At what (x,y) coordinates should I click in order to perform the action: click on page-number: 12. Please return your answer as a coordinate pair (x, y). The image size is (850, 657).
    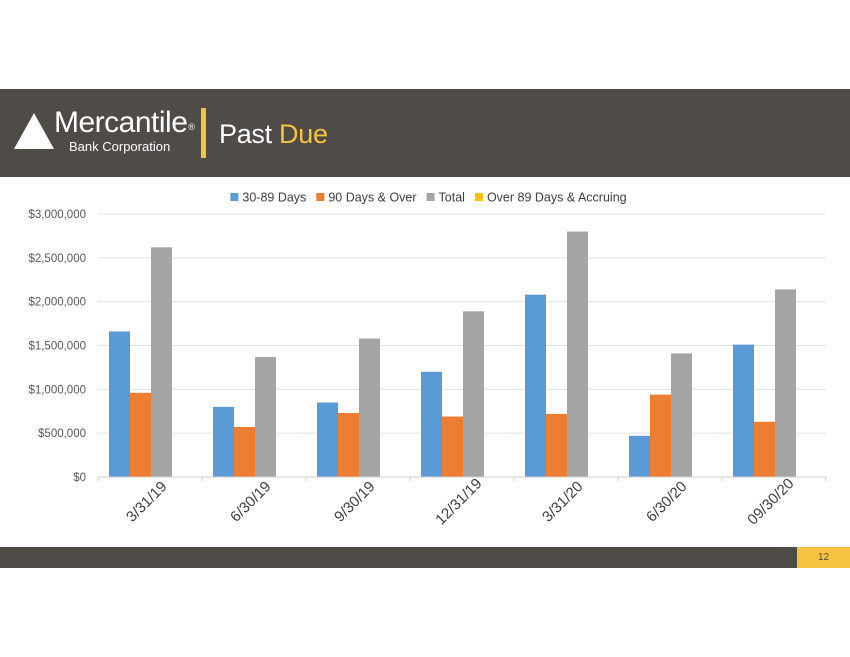
    Looking at the image, I should click on (823, 557).